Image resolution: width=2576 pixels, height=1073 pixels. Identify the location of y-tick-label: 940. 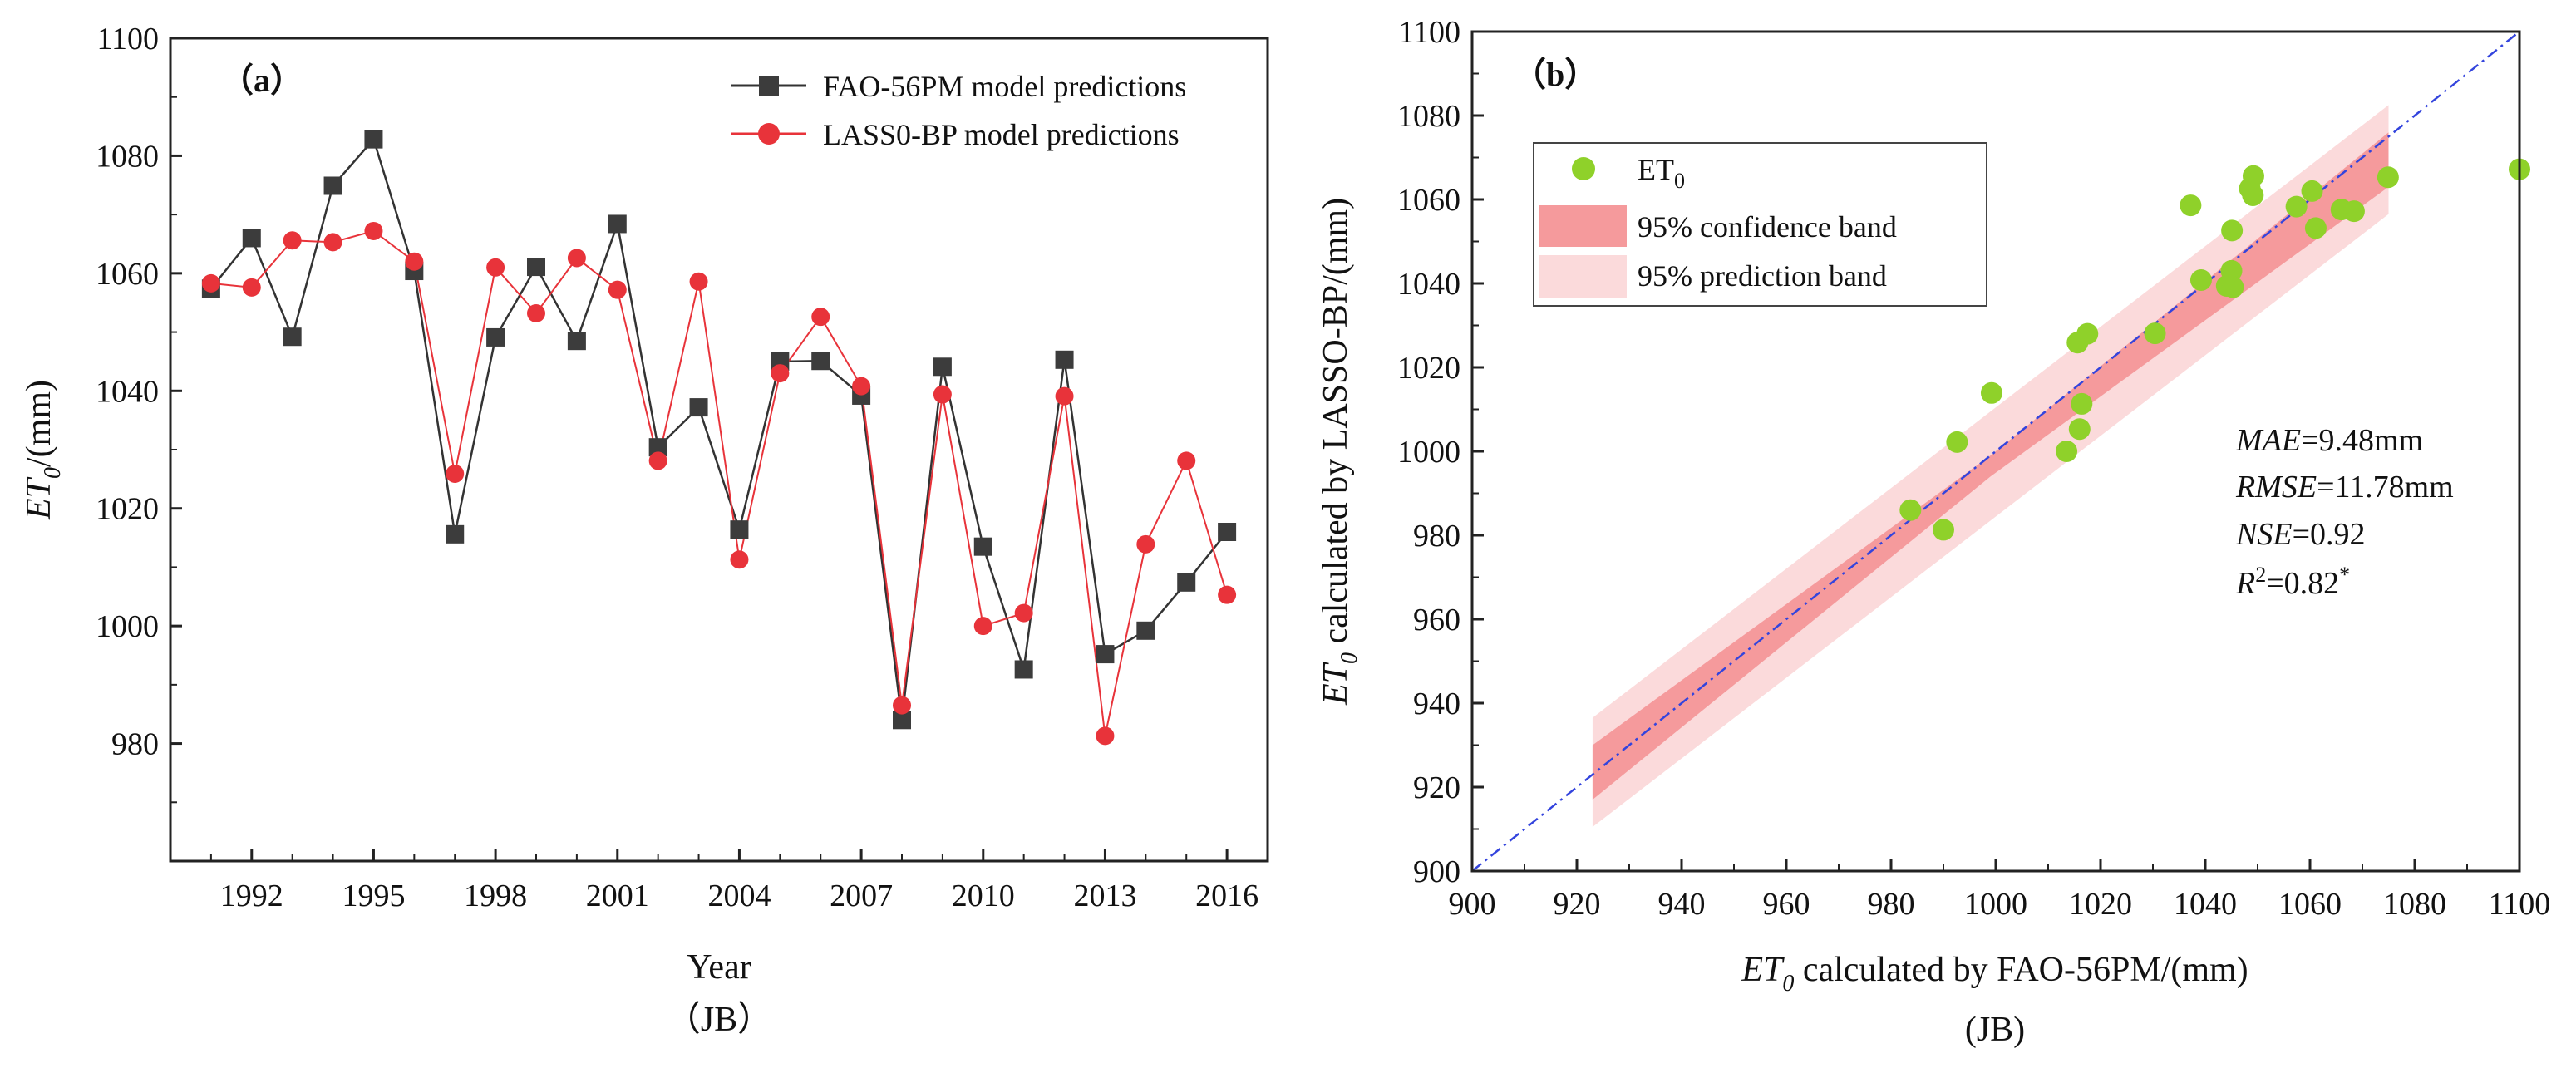
(1436, 704).